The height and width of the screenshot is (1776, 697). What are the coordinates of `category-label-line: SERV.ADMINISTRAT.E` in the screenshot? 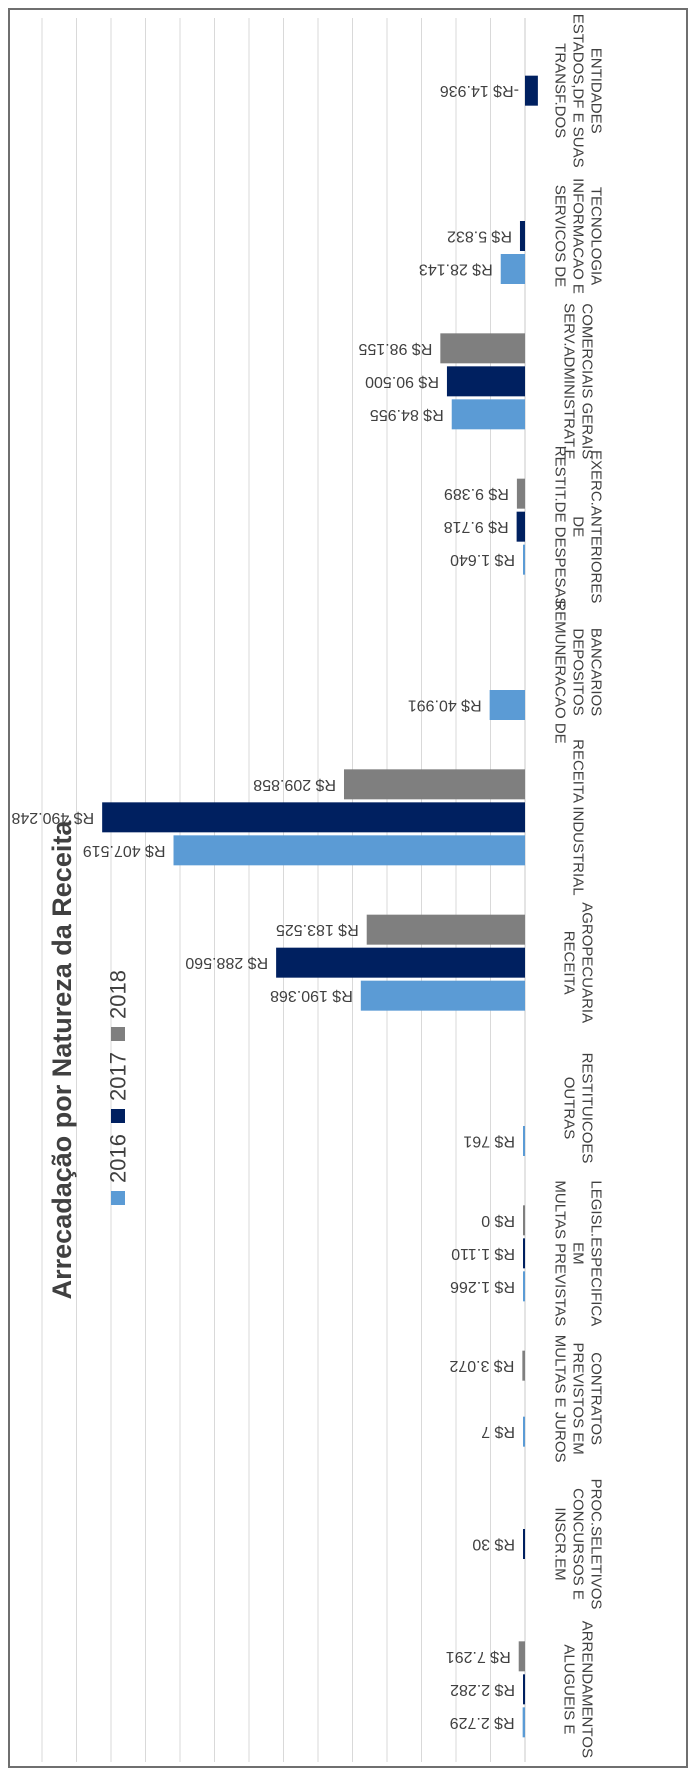 It's located at (569, 381).